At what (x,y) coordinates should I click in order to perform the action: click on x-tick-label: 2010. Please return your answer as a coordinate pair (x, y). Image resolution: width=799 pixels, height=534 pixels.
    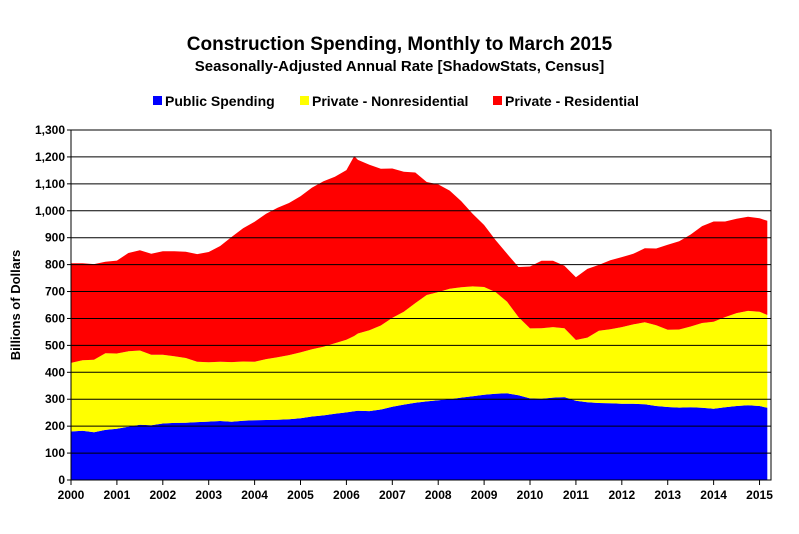
    Looking at the image, I should click on (530, 495).